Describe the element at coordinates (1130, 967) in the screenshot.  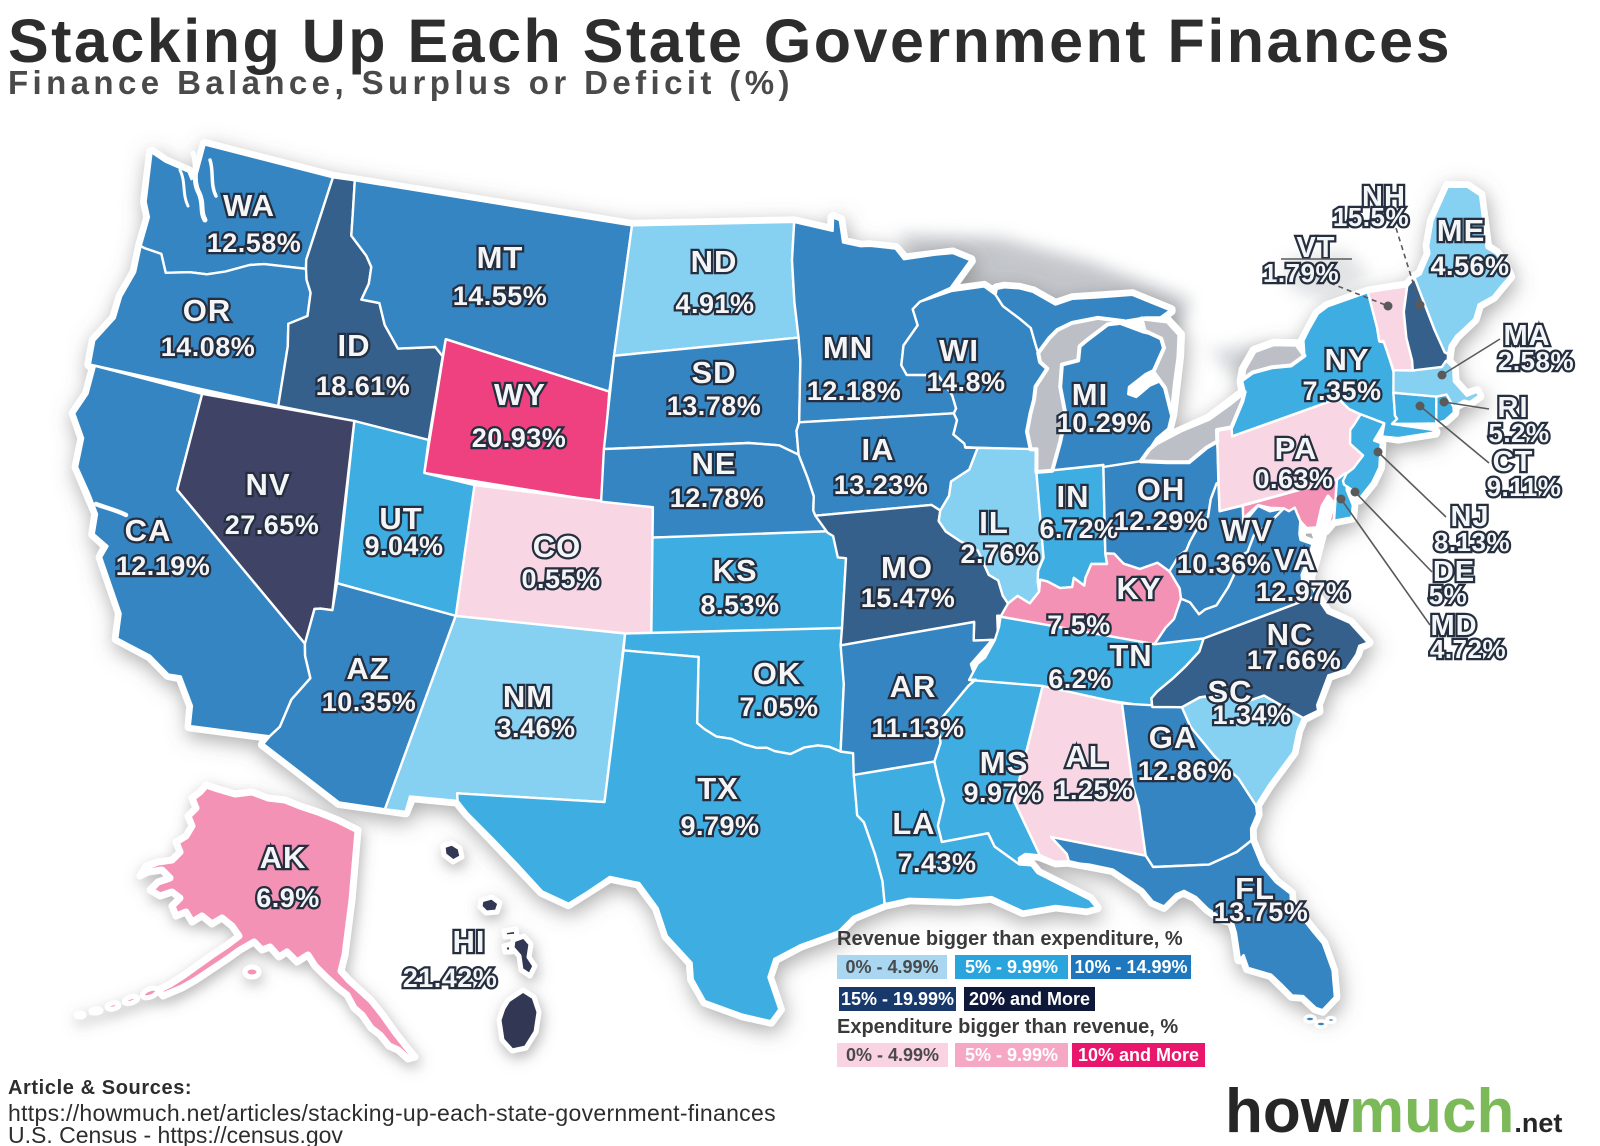
I see `svg-text: 10% - 14.99%` at that location.